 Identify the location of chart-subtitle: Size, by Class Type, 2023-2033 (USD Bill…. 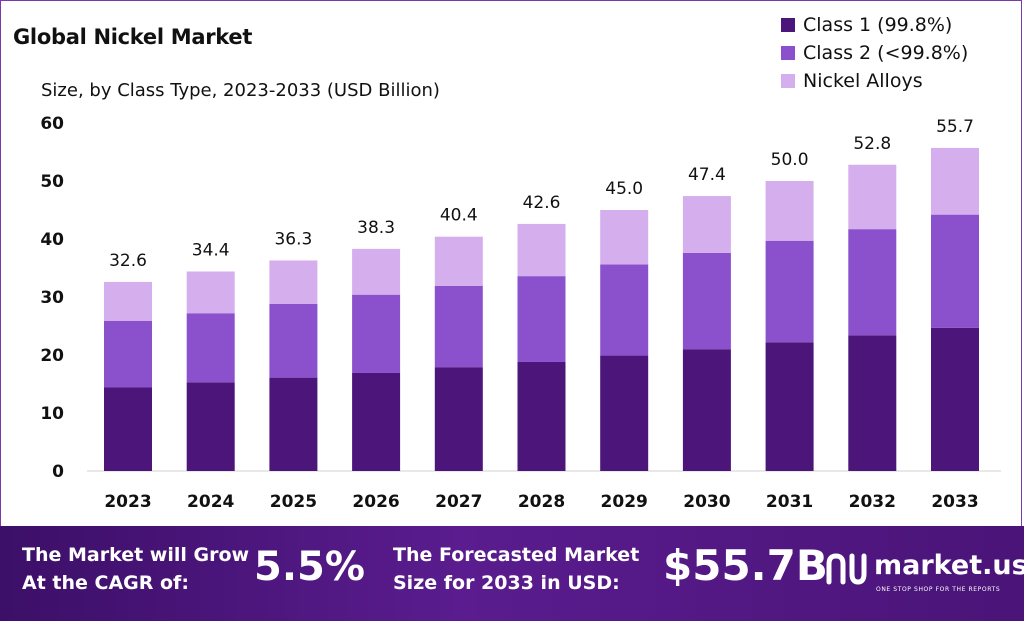
(240, 90).